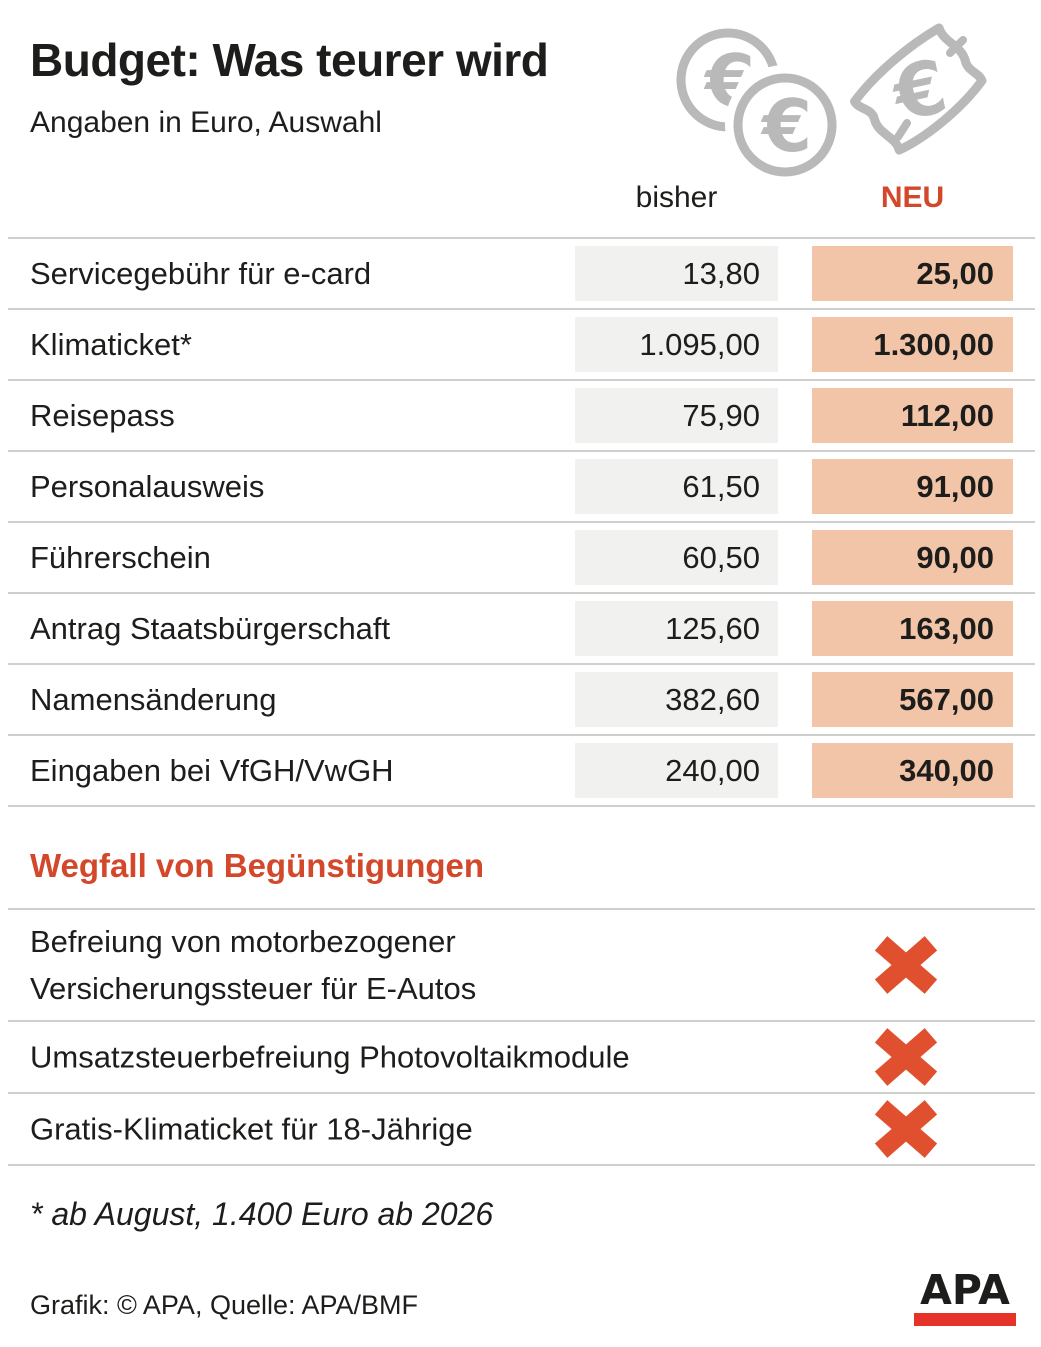 This screenshot has height=1347, width=1041. Describe the element at coordinates (521, 343) in the screenshot. I see `table-row: Klimaticket* 1.095,00 1.300,00` at that location.